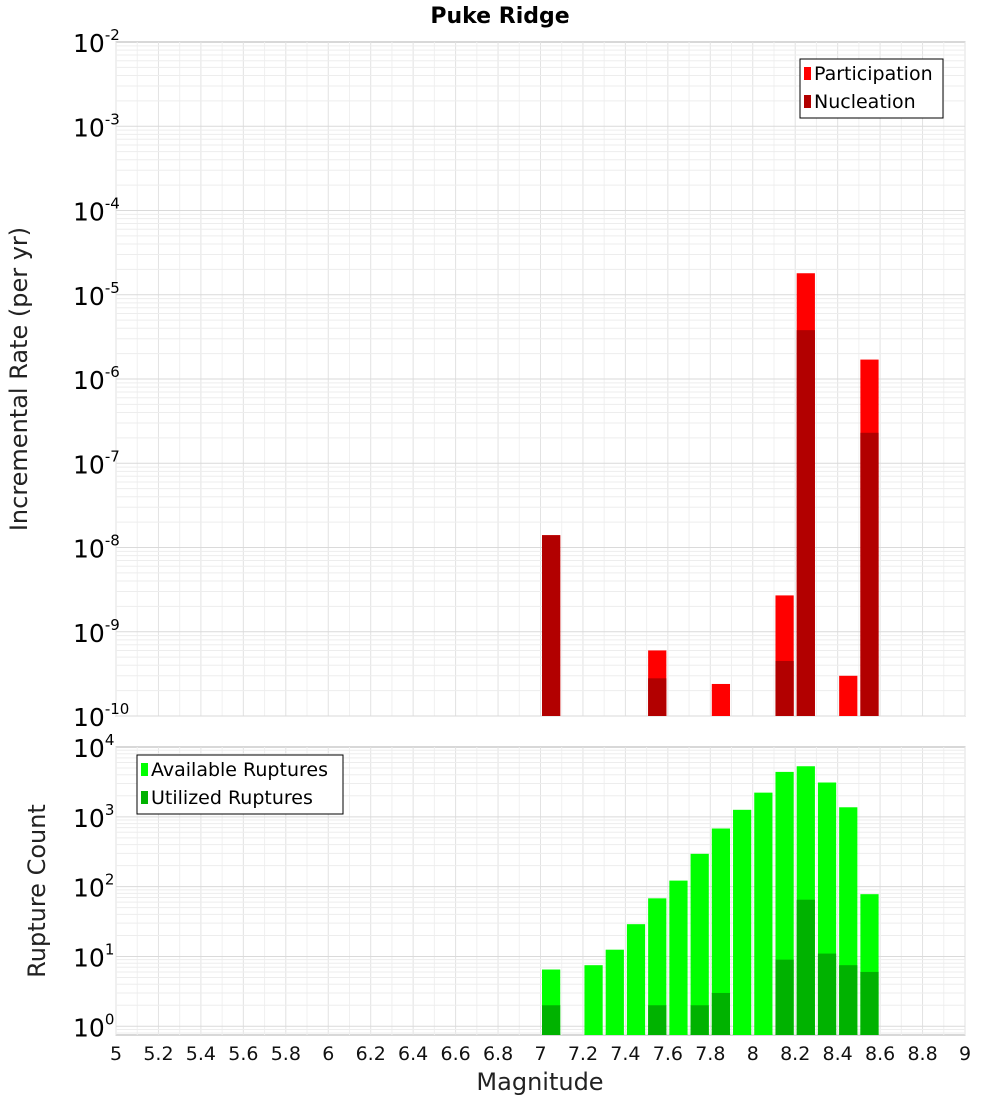 The image size is (1000, 1104). What do you see at coordinates (710, 1054) in the screenshot?
I see `x-tick-label: 7.8` at bounding box center [710, 1054].